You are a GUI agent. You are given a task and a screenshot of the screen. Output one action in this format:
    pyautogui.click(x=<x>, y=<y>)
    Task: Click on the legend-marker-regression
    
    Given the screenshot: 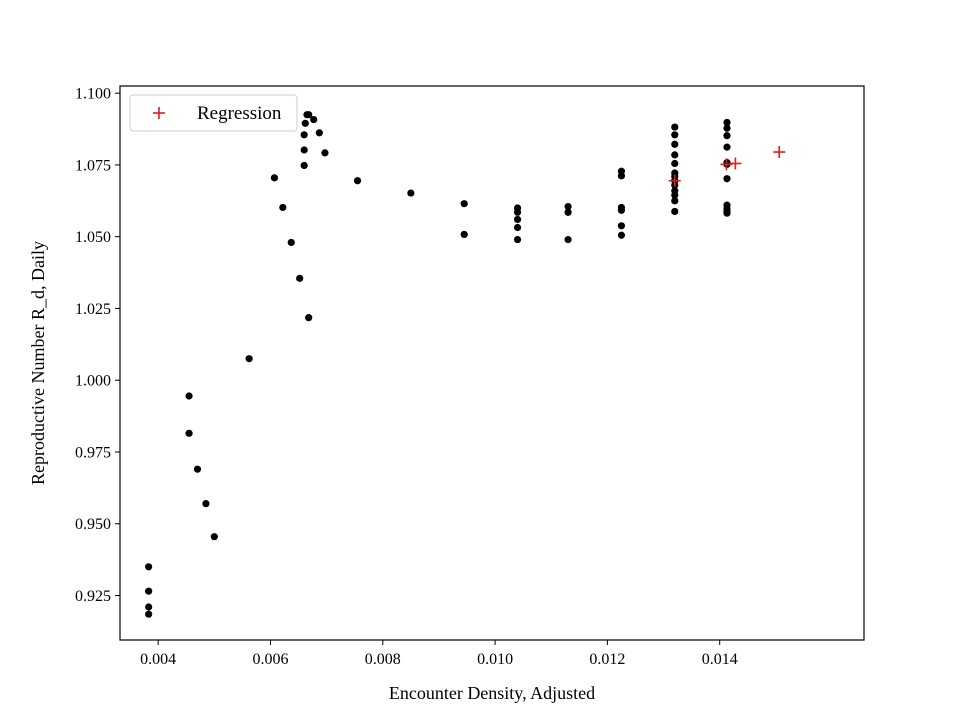 What is the action you would take?
    pyautogui.click(x=159, y=113)
    